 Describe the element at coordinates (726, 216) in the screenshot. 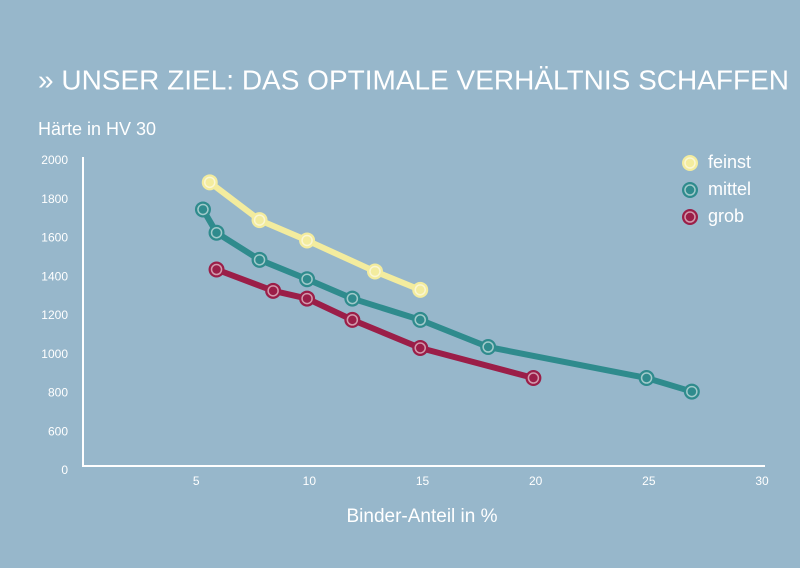

I see `legend-label: grob` at that location.